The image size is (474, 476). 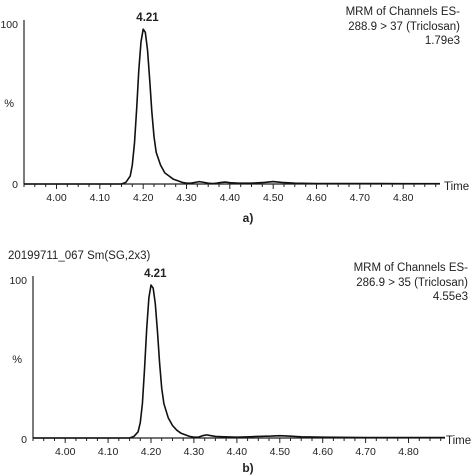 I want to click on sample-label: 20199711_067 Sm(SG,2x3), so click(x=79, y=256).